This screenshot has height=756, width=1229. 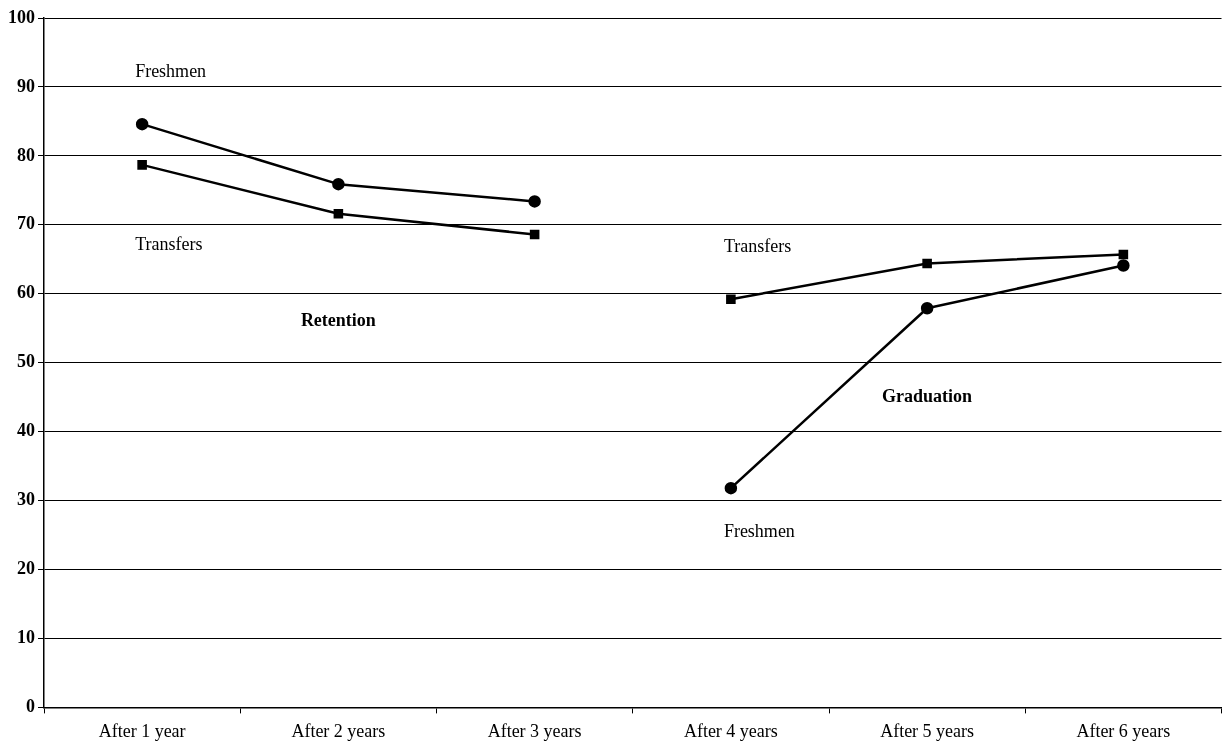 What do you see at coordinates (730, 730) in the screenshot?
I see `x-tick-label: After 4 years` at bounding box center [730, 730].